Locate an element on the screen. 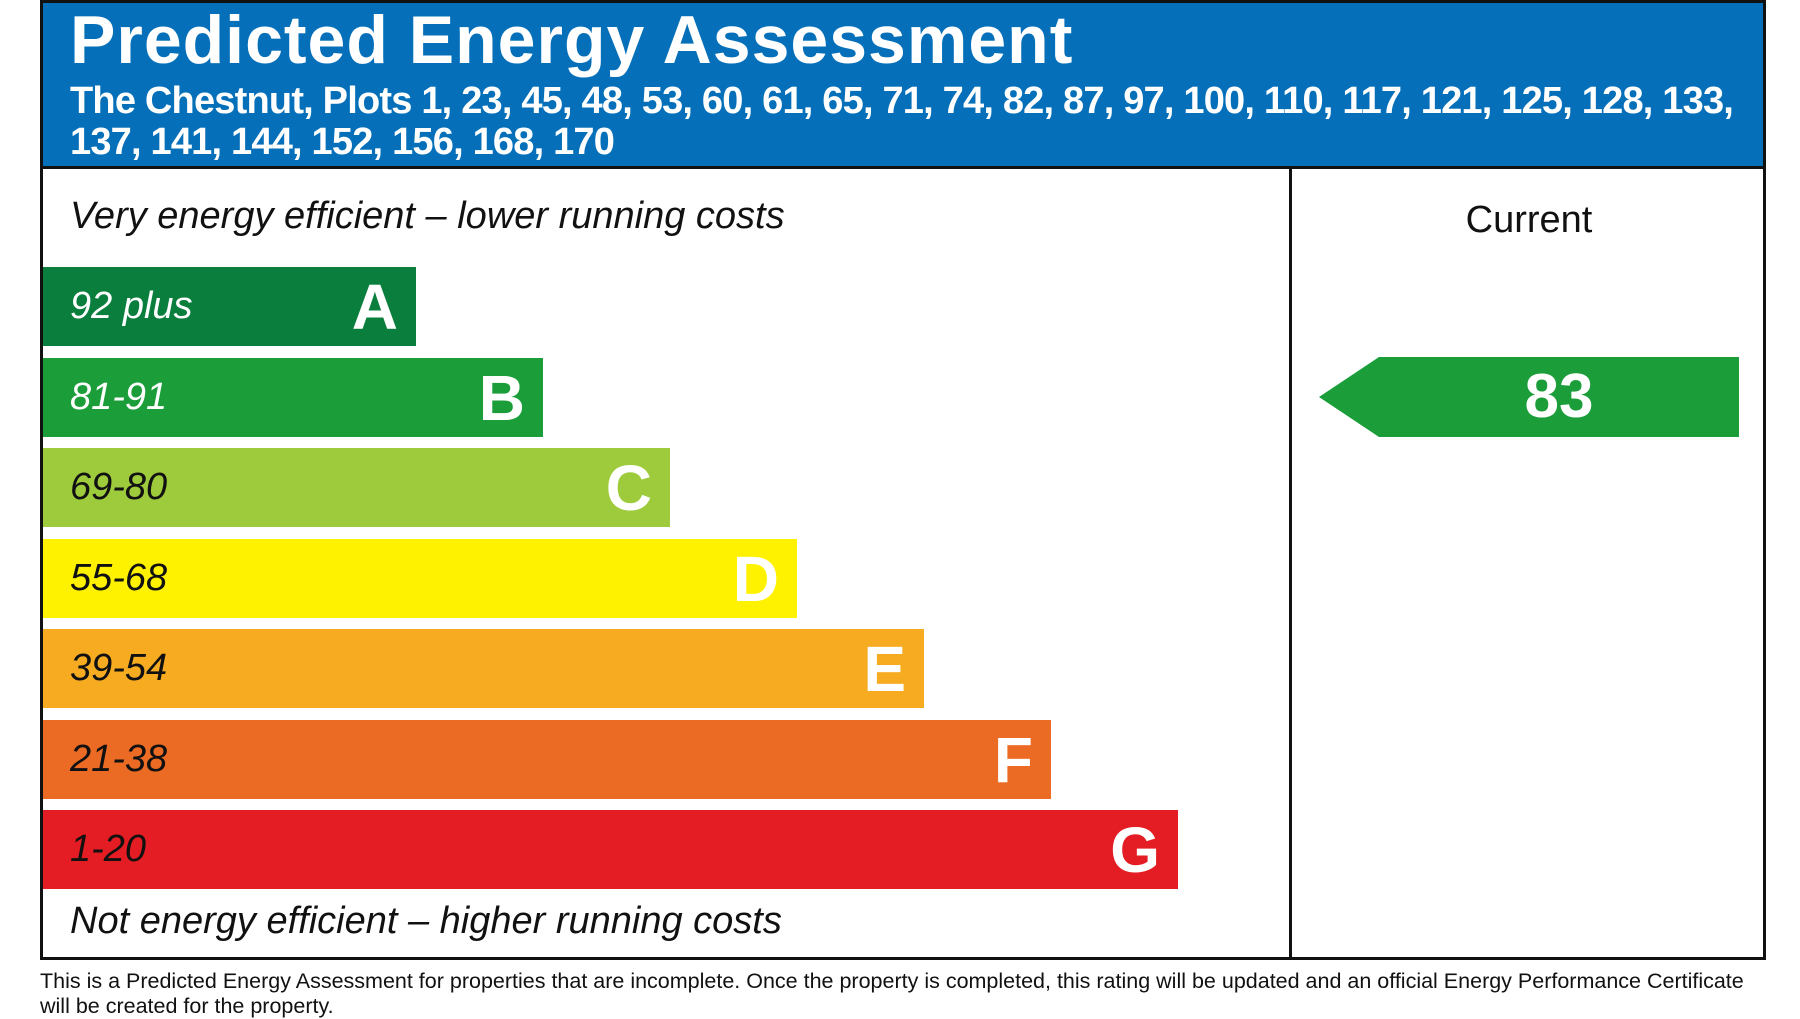 This screenshot has width=1800, height=1019. band-c: 69-80 C is located at coordinates (356, 487).